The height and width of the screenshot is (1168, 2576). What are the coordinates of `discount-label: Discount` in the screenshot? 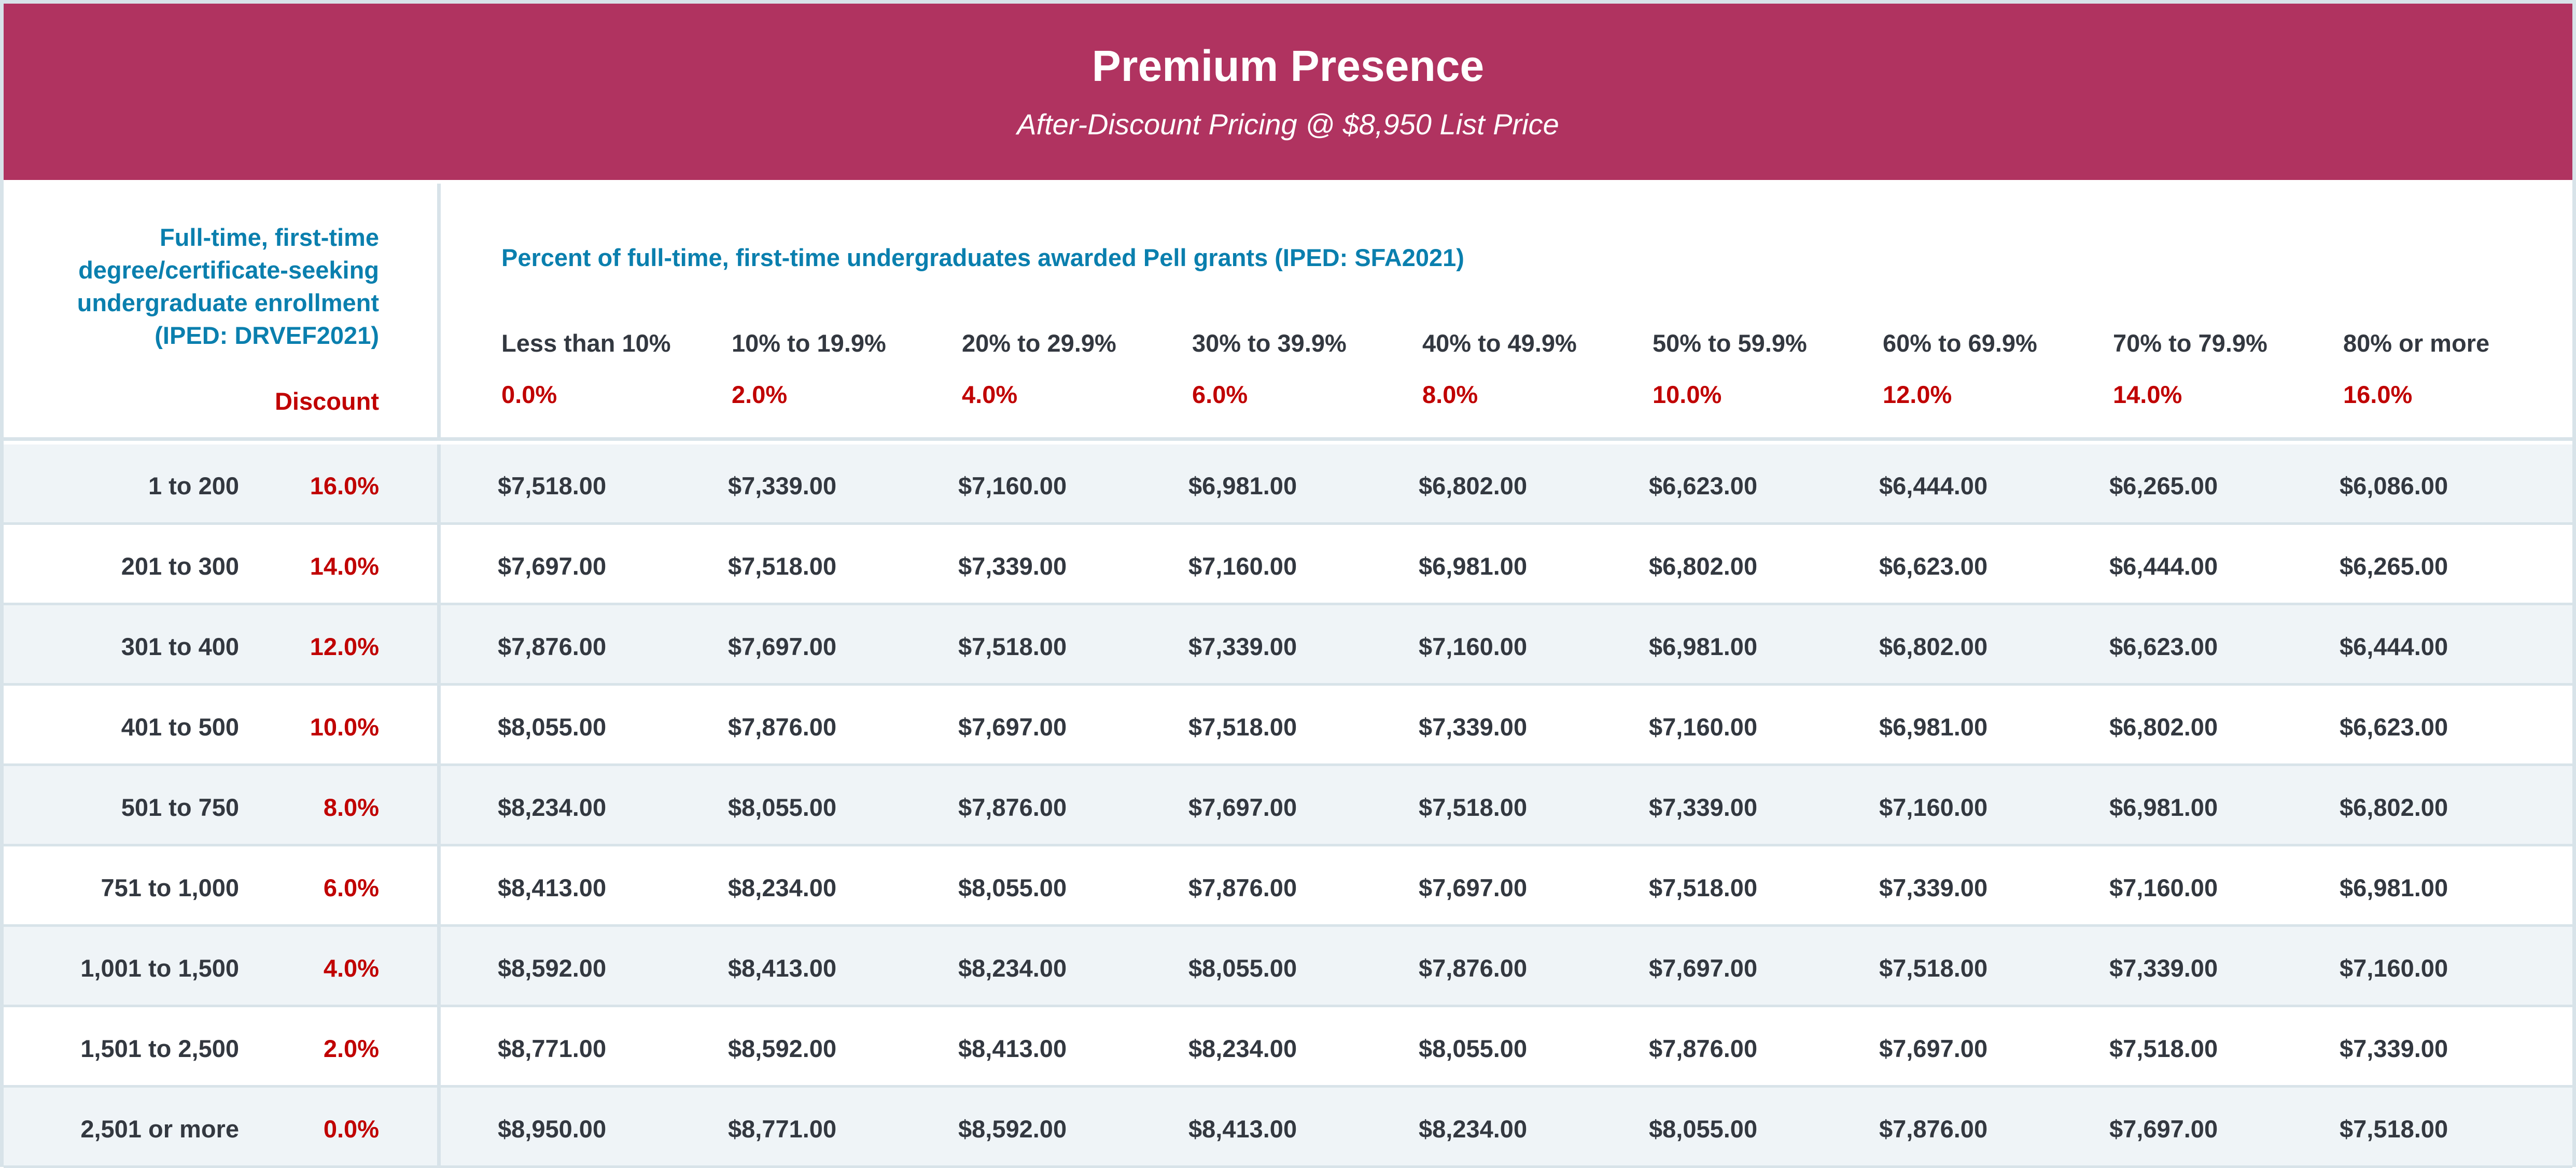 It's located at (326, 401).